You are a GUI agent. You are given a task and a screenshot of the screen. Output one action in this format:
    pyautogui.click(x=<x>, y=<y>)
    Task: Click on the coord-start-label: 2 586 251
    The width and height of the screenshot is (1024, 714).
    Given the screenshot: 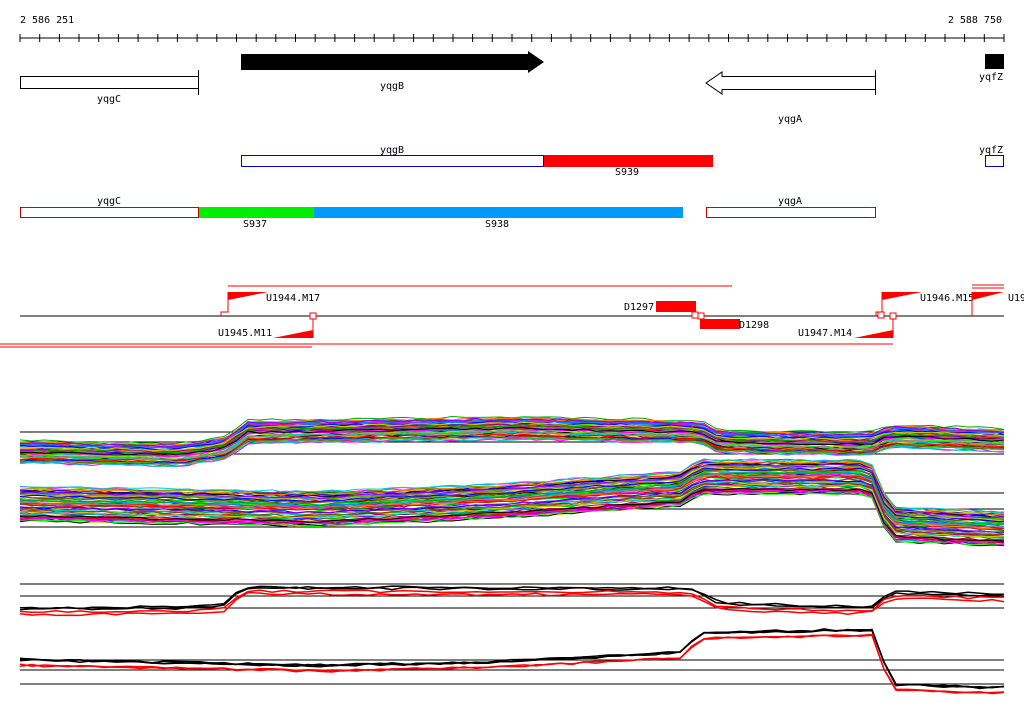 What is the action you would take?
    pyautogui.click(x=47, y=20)
    